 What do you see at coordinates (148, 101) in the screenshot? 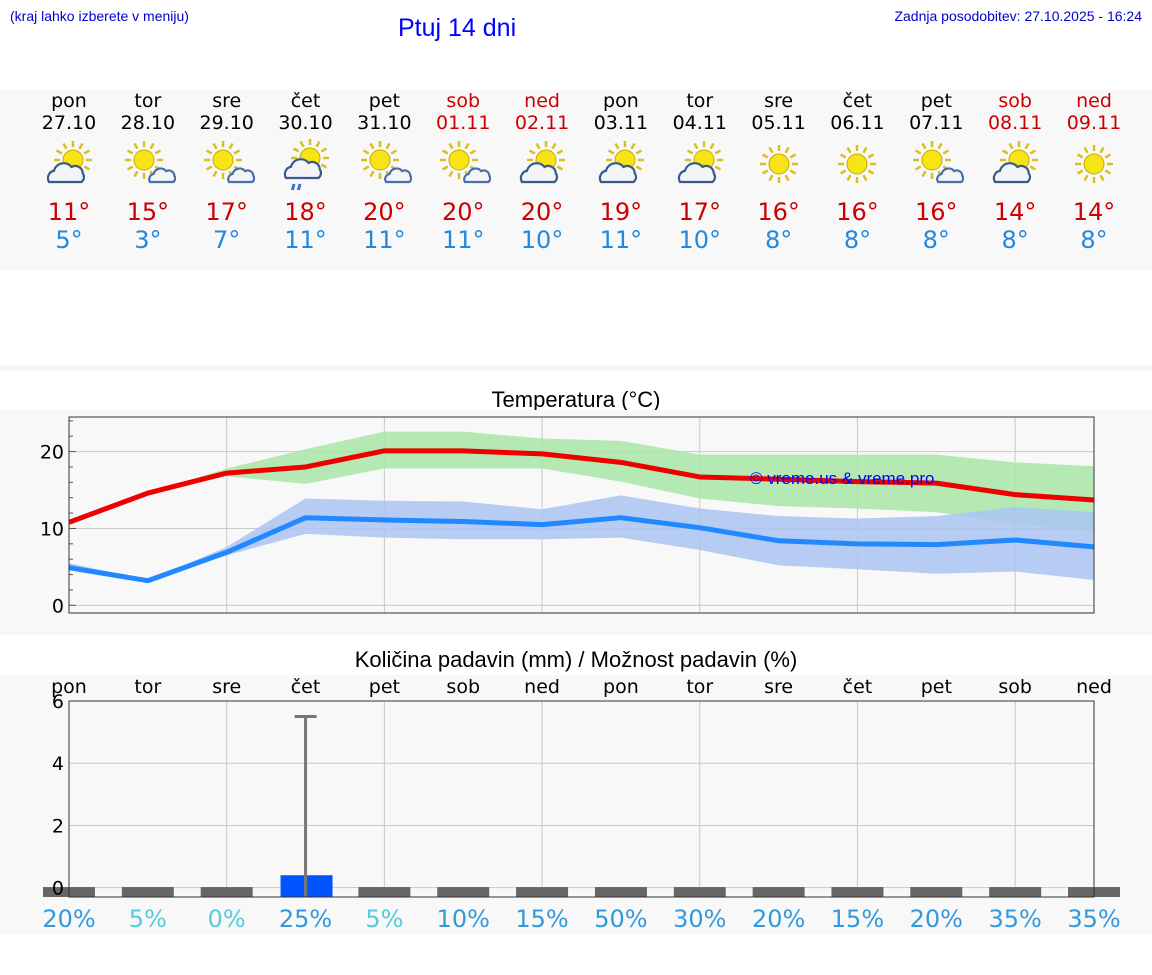
I see `day-name: tor` at bounding box center [148, 101].